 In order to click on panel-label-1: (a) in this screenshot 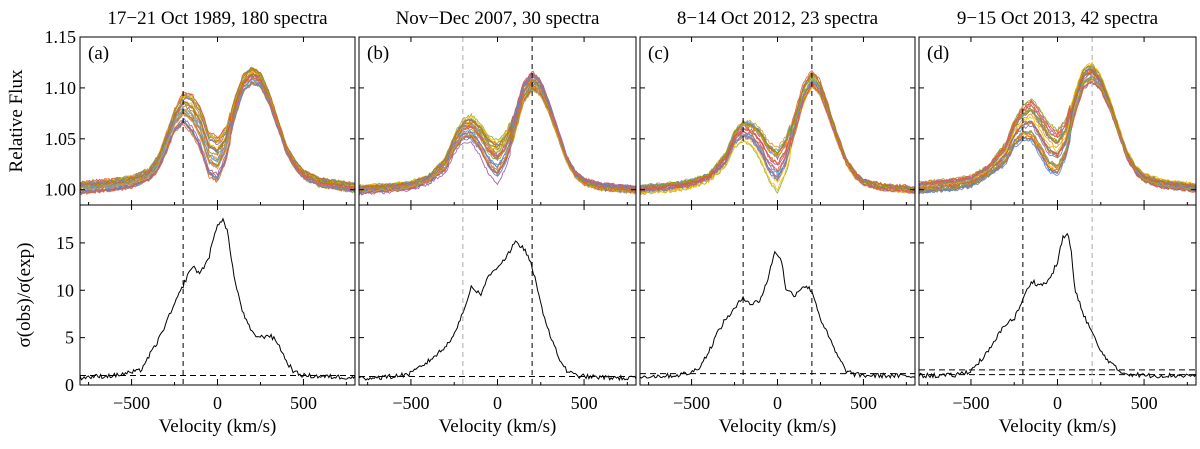, I will do `click(98, 53)`.